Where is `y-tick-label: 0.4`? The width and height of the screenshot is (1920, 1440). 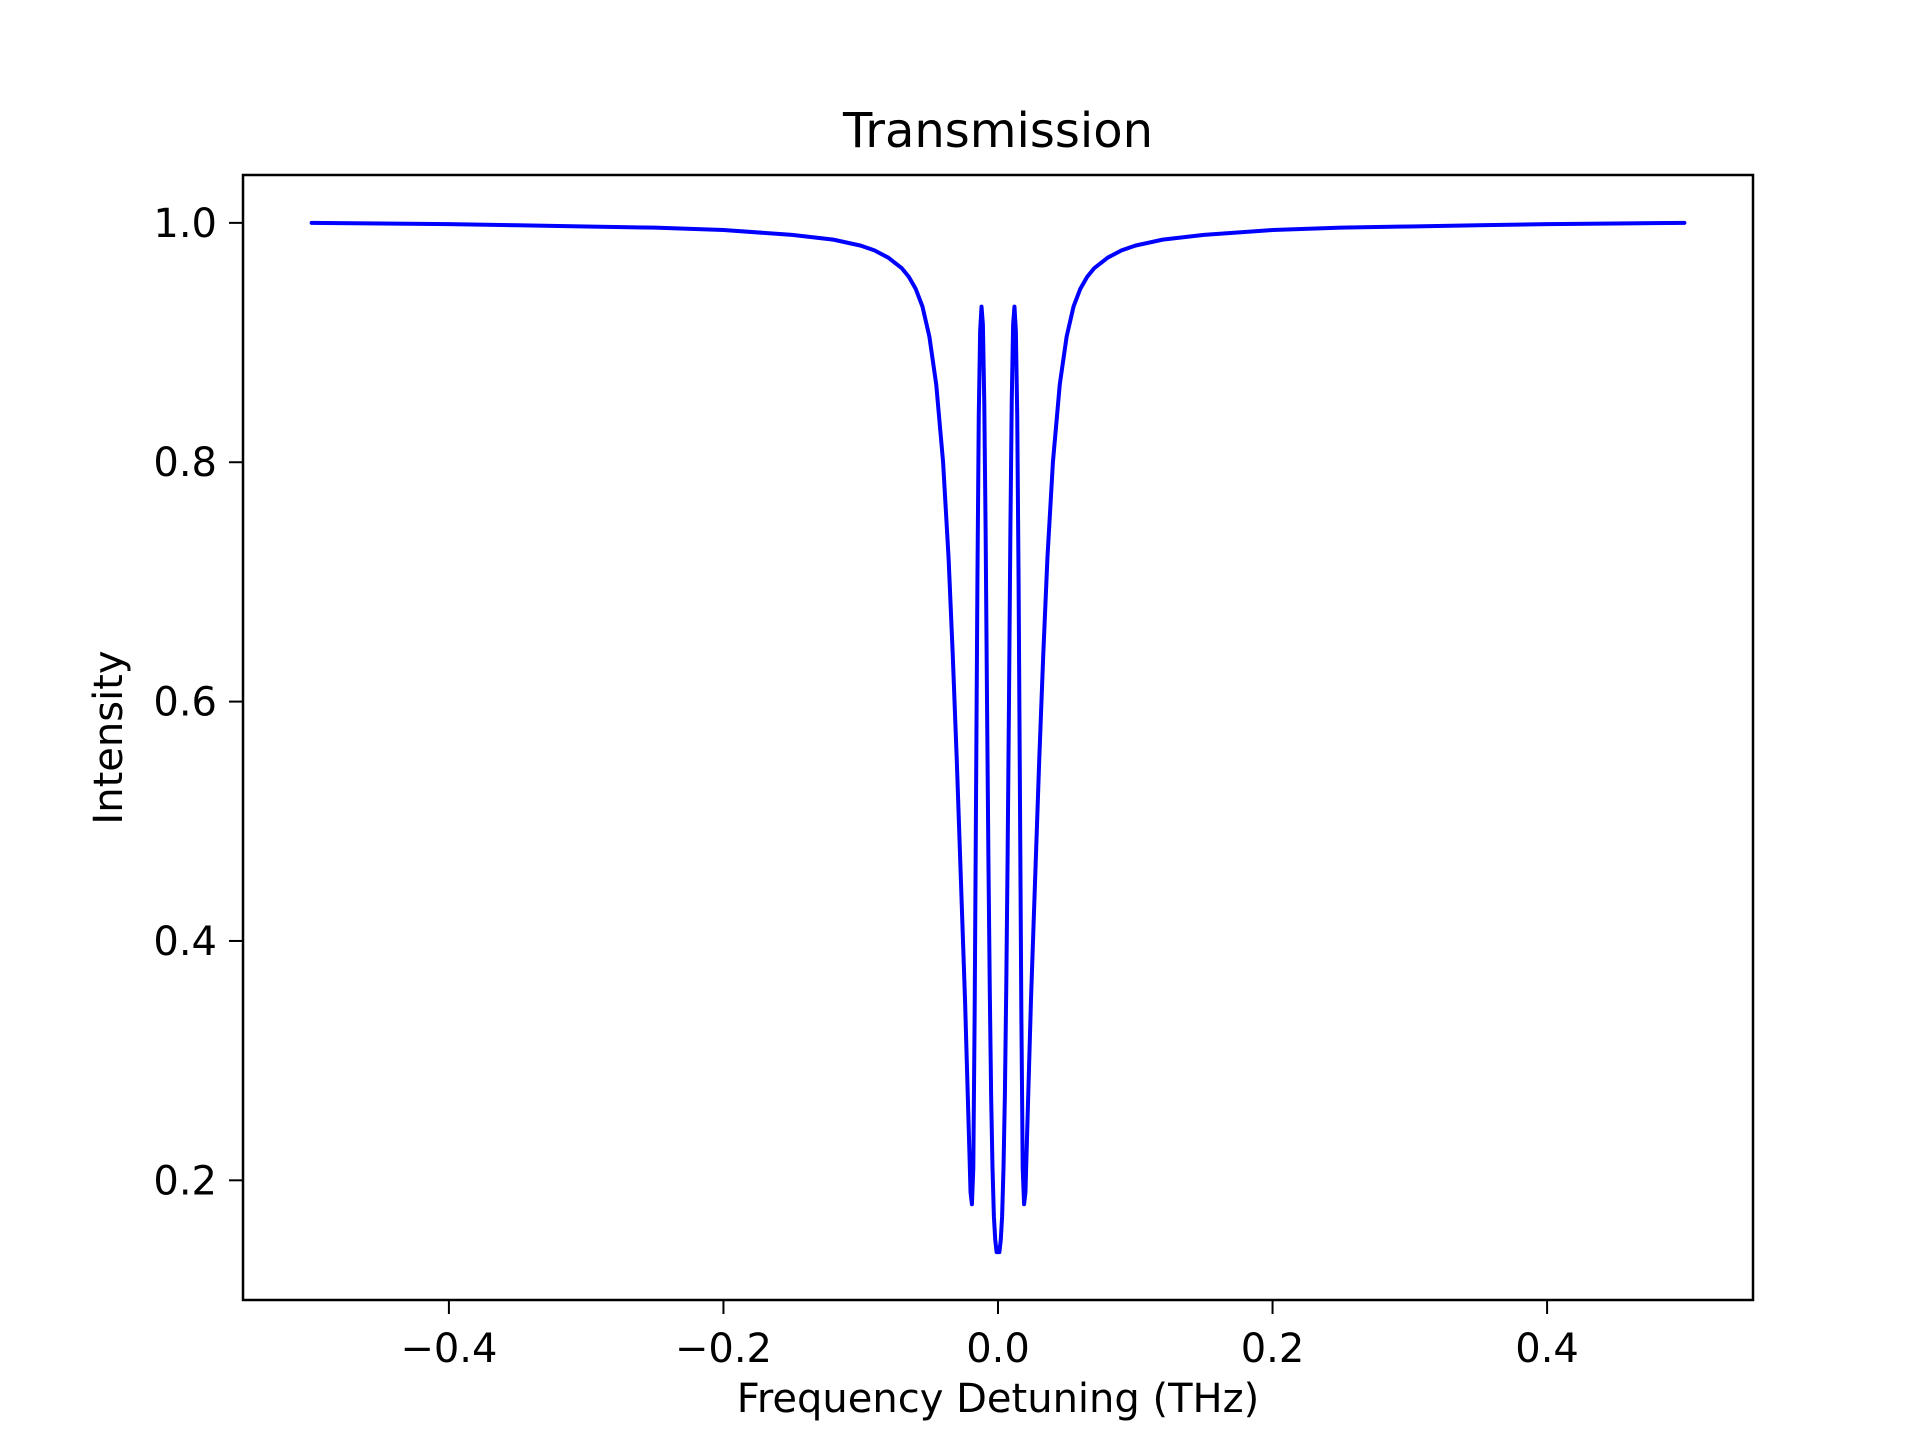 y-tick-label: 0.4 is located at coordinates (185, 942).